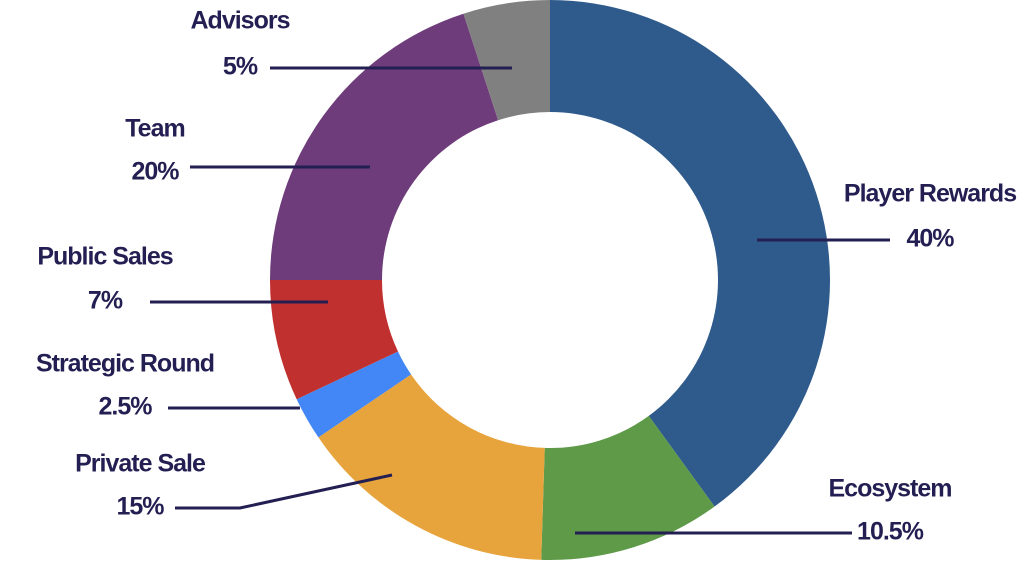  I want to click on slice-name: Advisors, so click(240, 21).